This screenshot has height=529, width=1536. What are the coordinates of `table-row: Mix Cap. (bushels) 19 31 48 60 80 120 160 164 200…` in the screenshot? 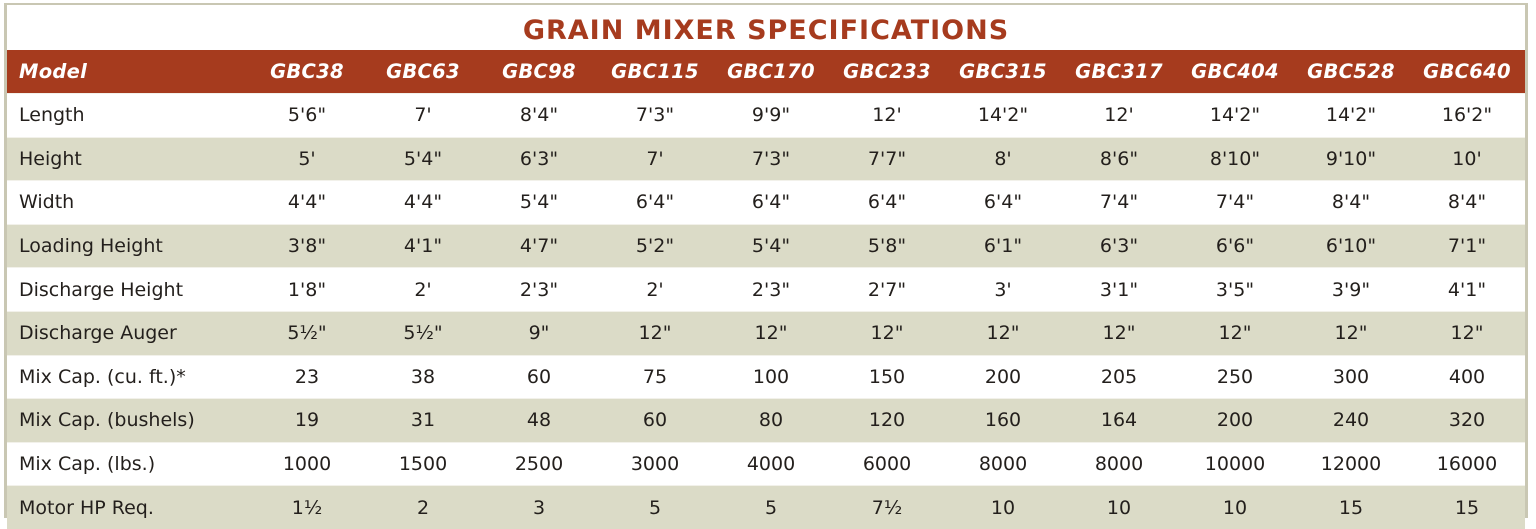 It's located at (766, 420).